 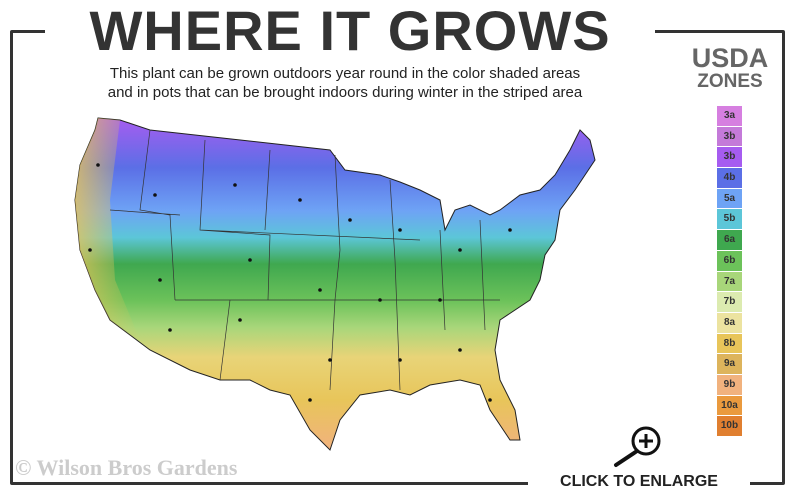 I want to click on magnifier-plus-icon, so click(x=638, y=447).